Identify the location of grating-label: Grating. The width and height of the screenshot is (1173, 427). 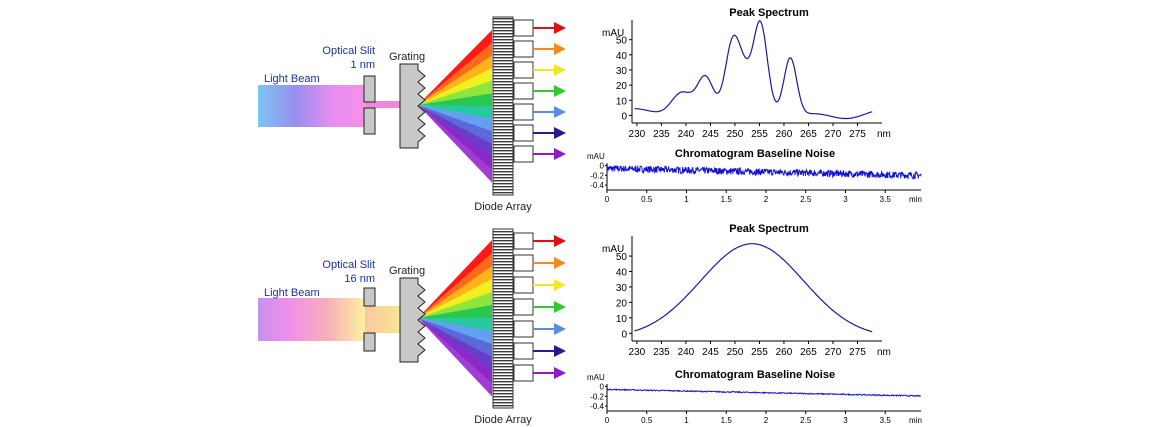
(407, 271).